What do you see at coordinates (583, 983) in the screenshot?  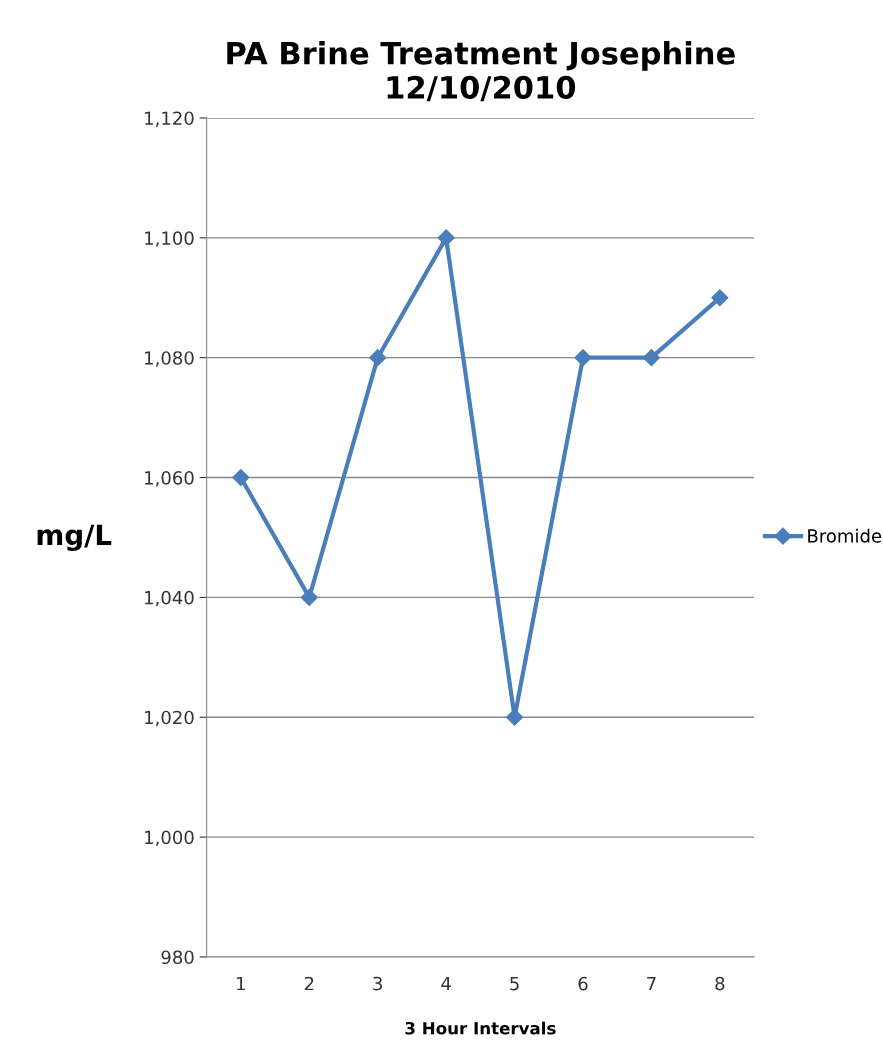 I see `x-tick-label: 6` at bounding box center [583, 983].